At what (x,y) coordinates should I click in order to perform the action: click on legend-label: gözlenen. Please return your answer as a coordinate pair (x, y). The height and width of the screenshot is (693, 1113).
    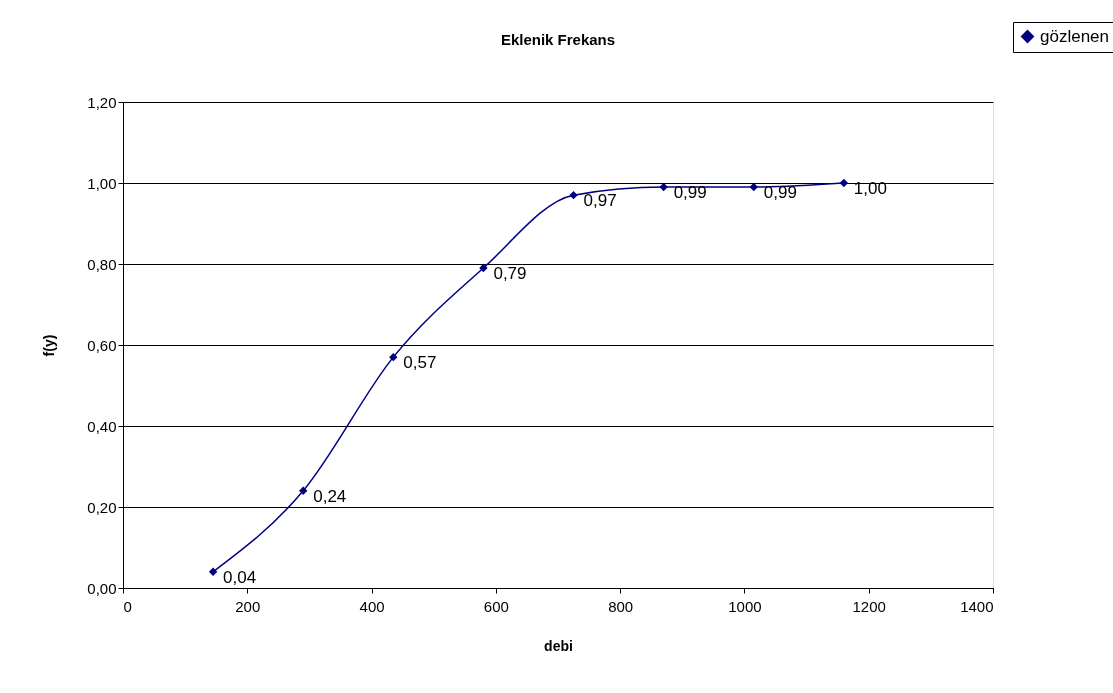
    Looking at the image, I should click on (1075, 36).